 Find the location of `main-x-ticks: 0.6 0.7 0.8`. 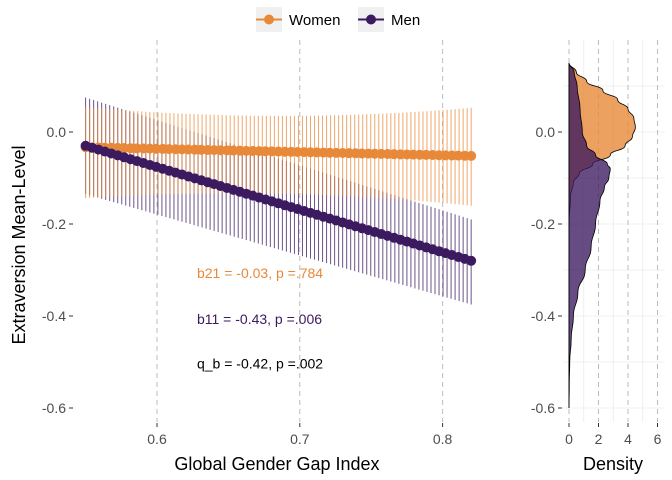

main-x-ticks: 0.6 0.7 0.8 is located at coordinates (300, 435).